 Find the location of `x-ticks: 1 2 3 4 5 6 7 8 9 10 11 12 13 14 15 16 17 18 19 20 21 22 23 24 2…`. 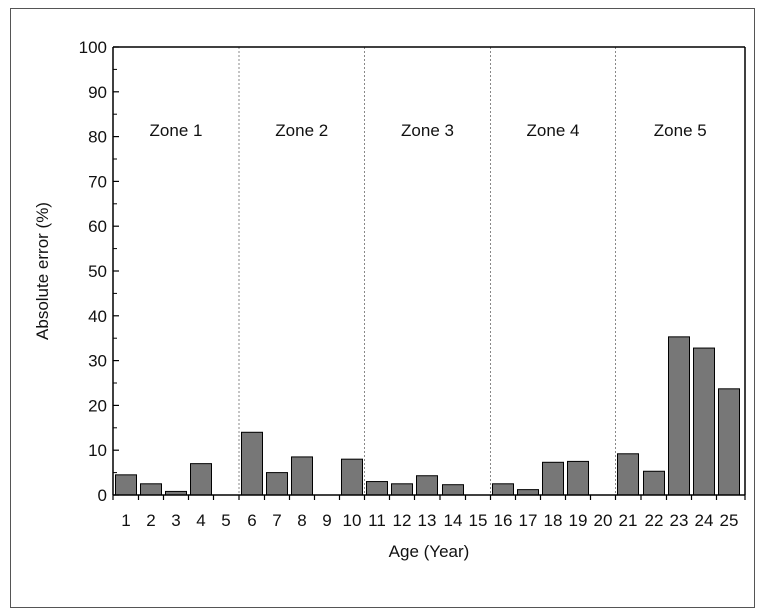

x-ticks: 1 2 3 4 5 6 7 8 9 10 11 12 13 14 15 16 17 18 19 20 21 22 23 24 2… is located at coordinates (429, 512).